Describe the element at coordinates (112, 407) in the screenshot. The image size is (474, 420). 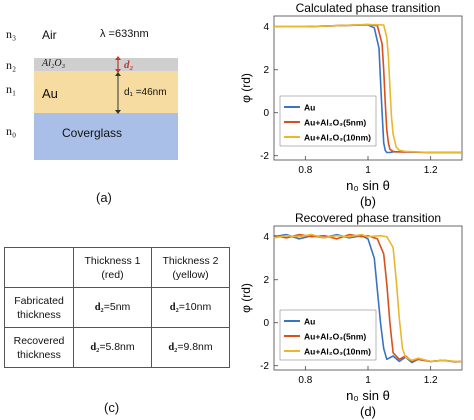
I see `caption-c: (c)` at that location.